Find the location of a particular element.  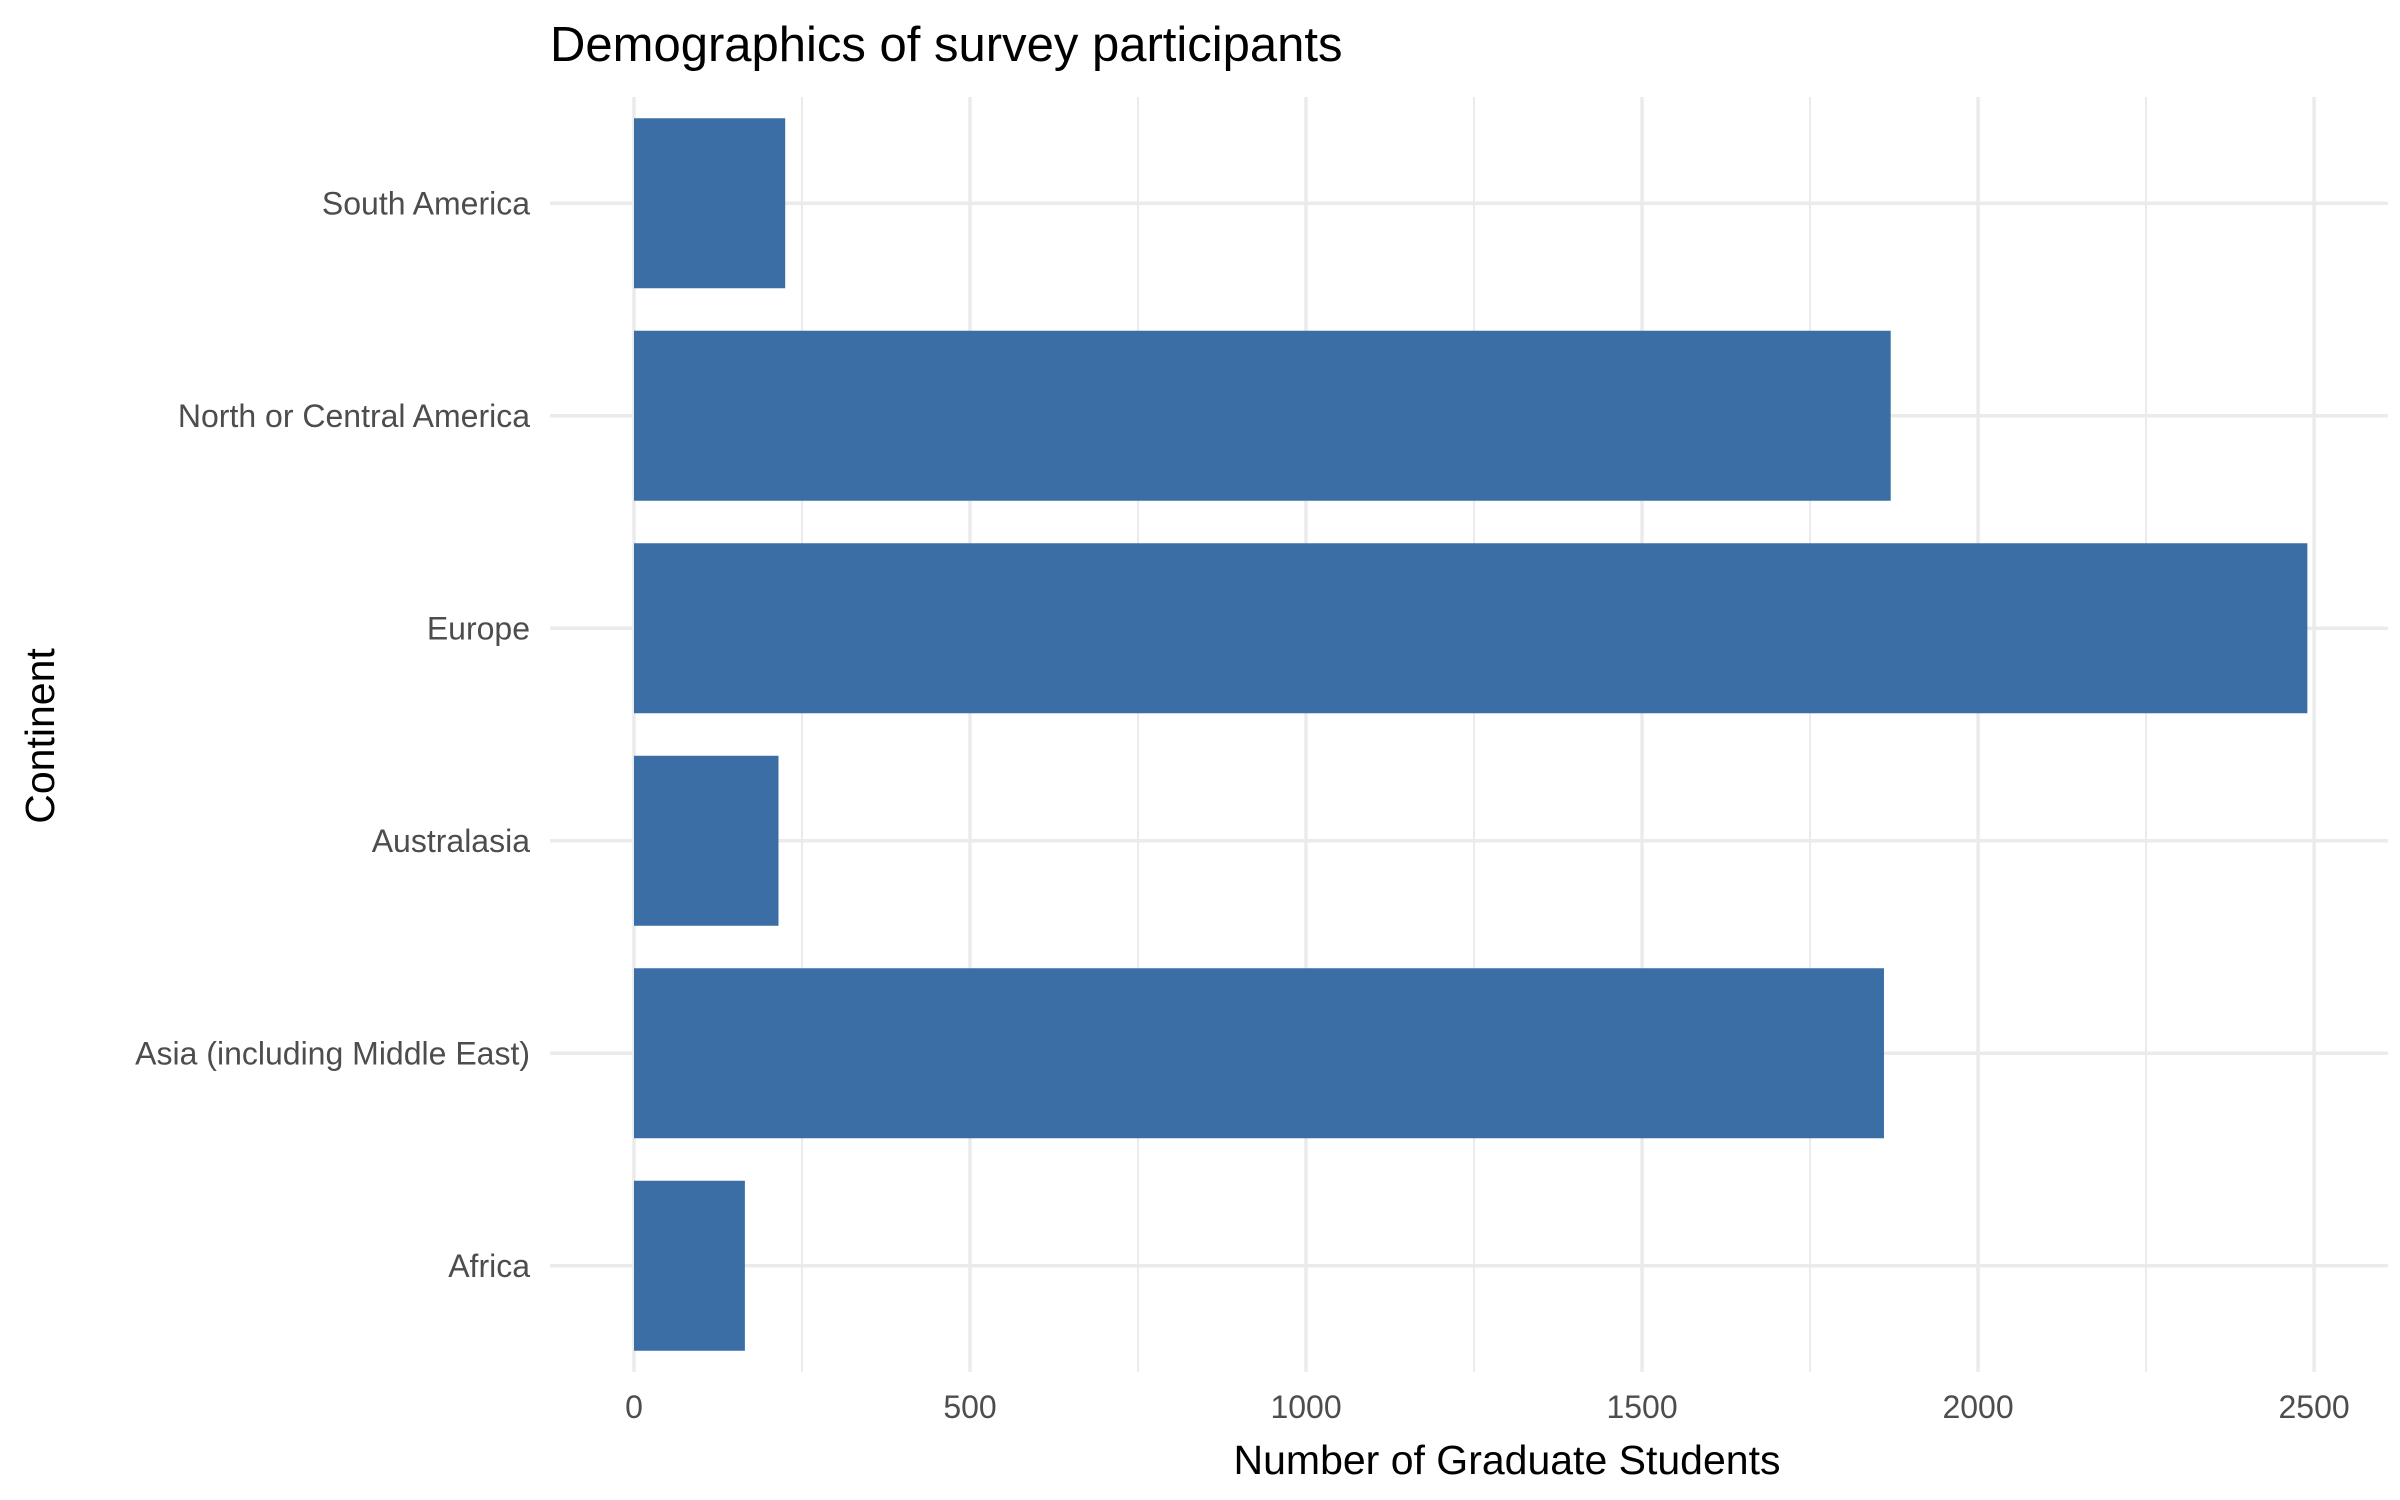

x-axis-title: Number of Graduate Students is located at coordinates (1507, 1460).